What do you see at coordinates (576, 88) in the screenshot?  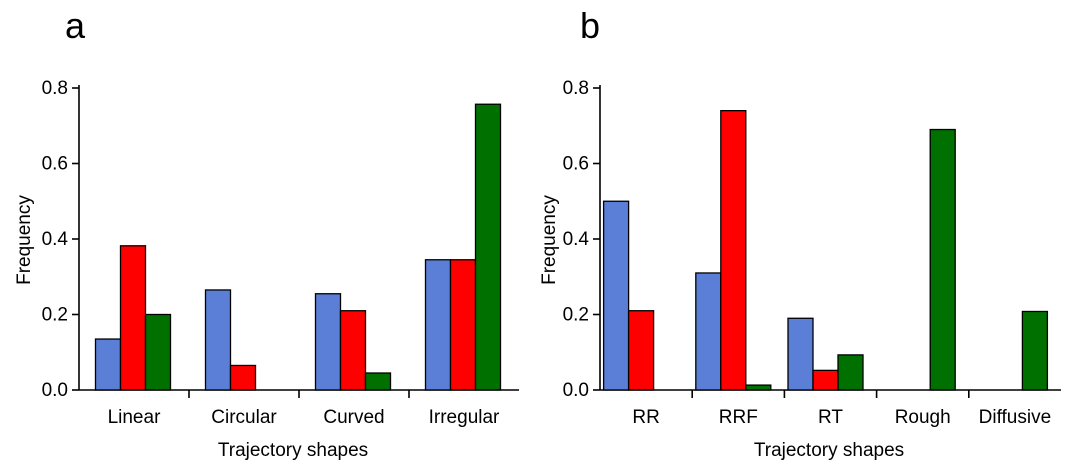 I see `panel-b-ytick-label: 0.8` at bounding box center [576, 88].